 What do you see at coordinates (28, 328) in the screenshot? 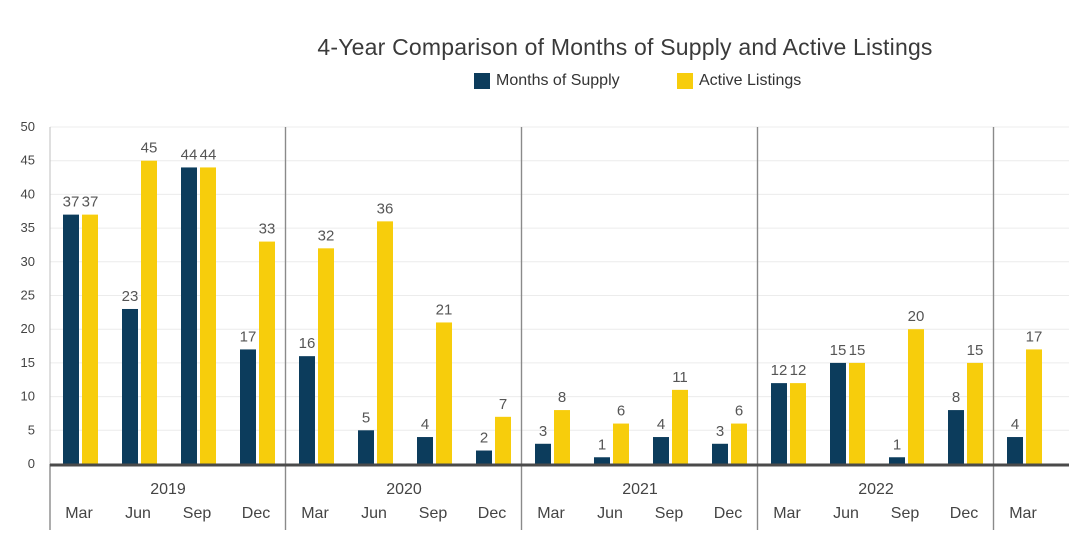
I see `y-tick-label: 20` at bounding box center [28, 328].